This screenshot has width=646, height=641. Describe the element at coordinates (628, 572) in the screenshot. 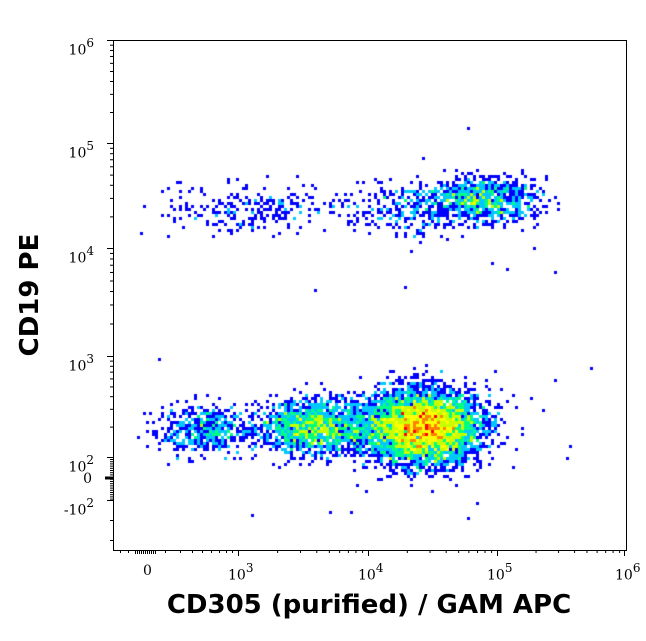

I see `x-tick-label: 10⁶` at that location.